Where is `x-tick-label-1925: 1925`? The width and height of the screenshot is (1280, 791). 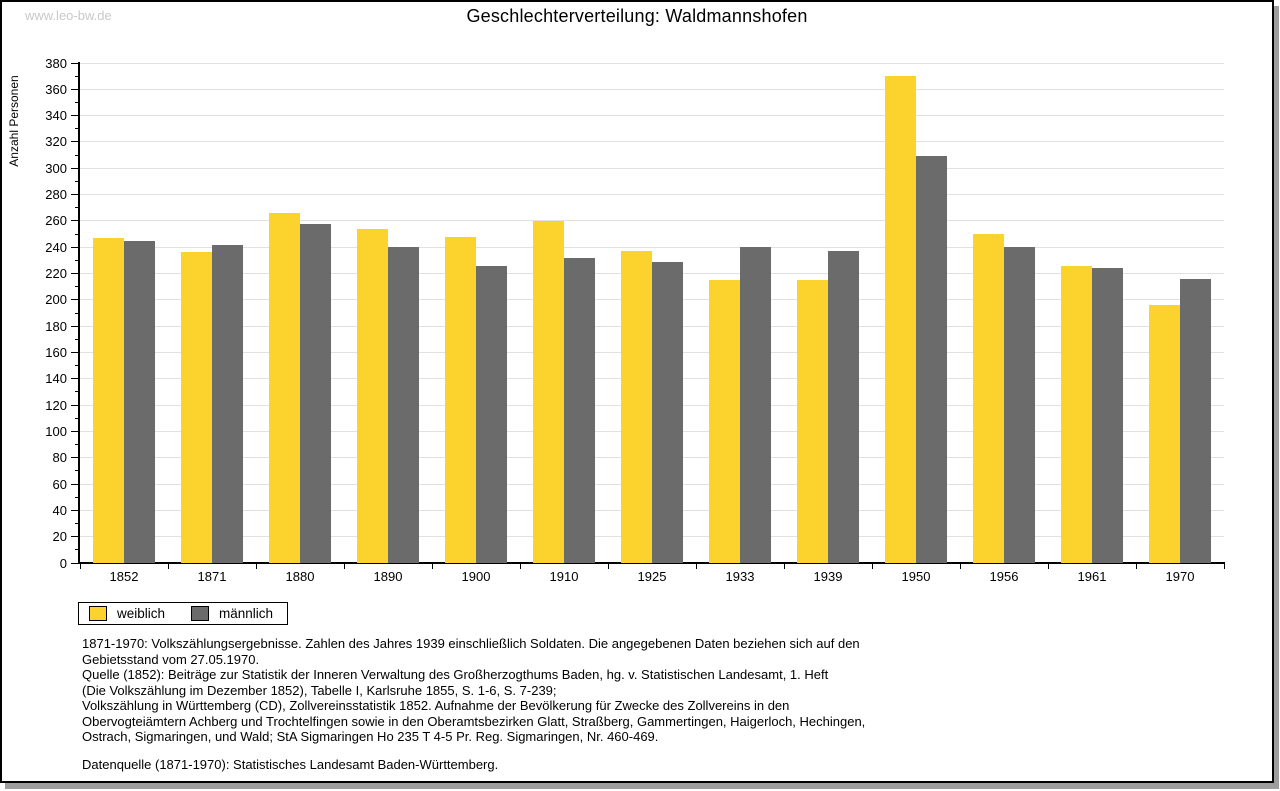 x-tick-label-1925: 1925 is located at coordinates (652, 576).